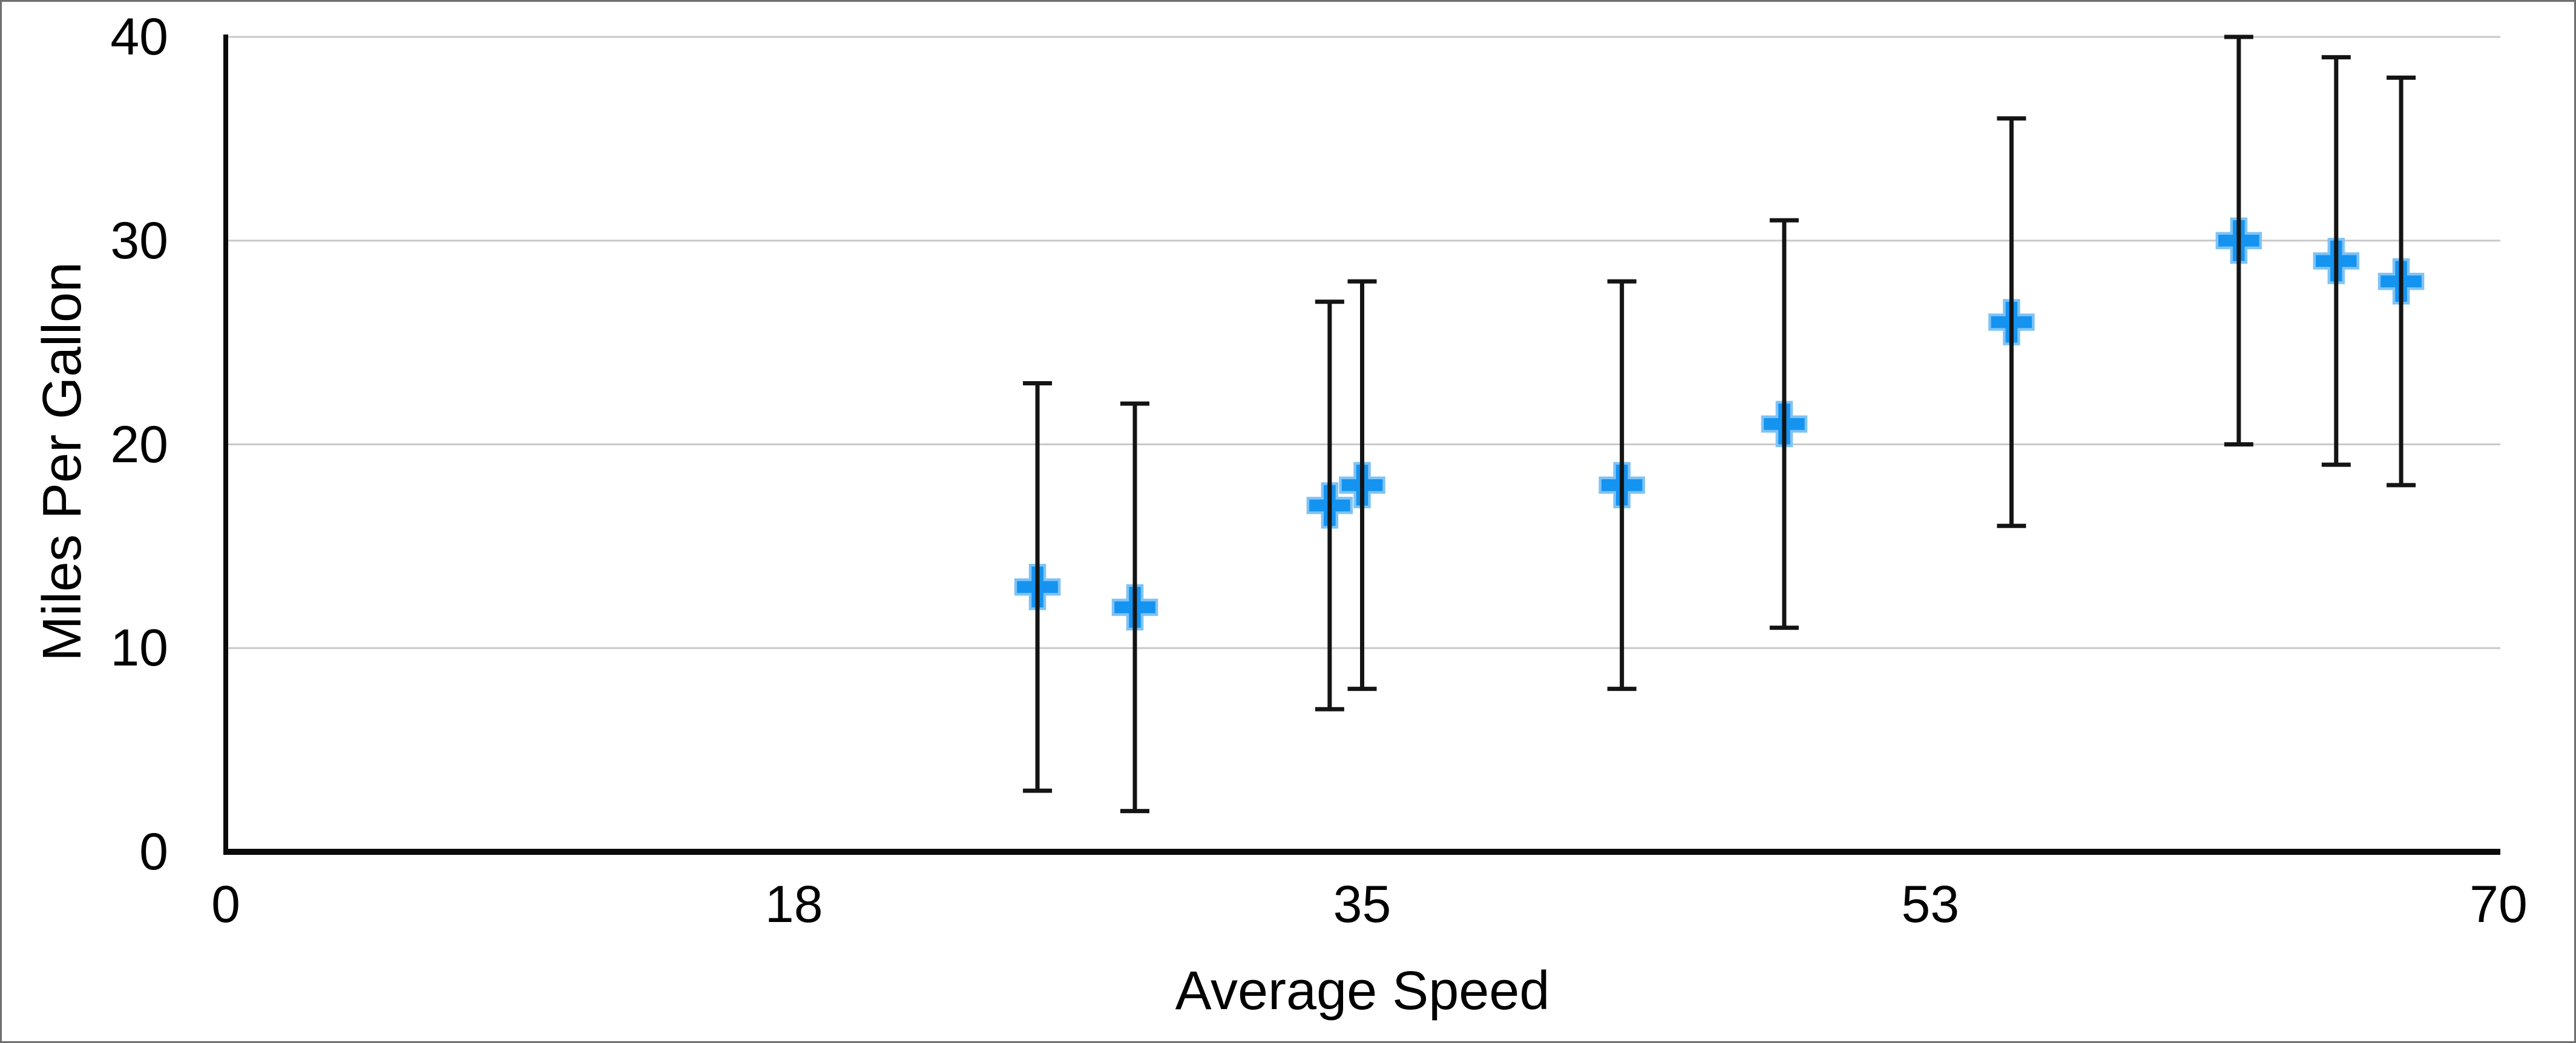 The height and width of the screenshot is (1043, 2576). Describe the element at coordinates (139, 649) in the screenshot. I see `y-tick-label-10: 10` at that location.